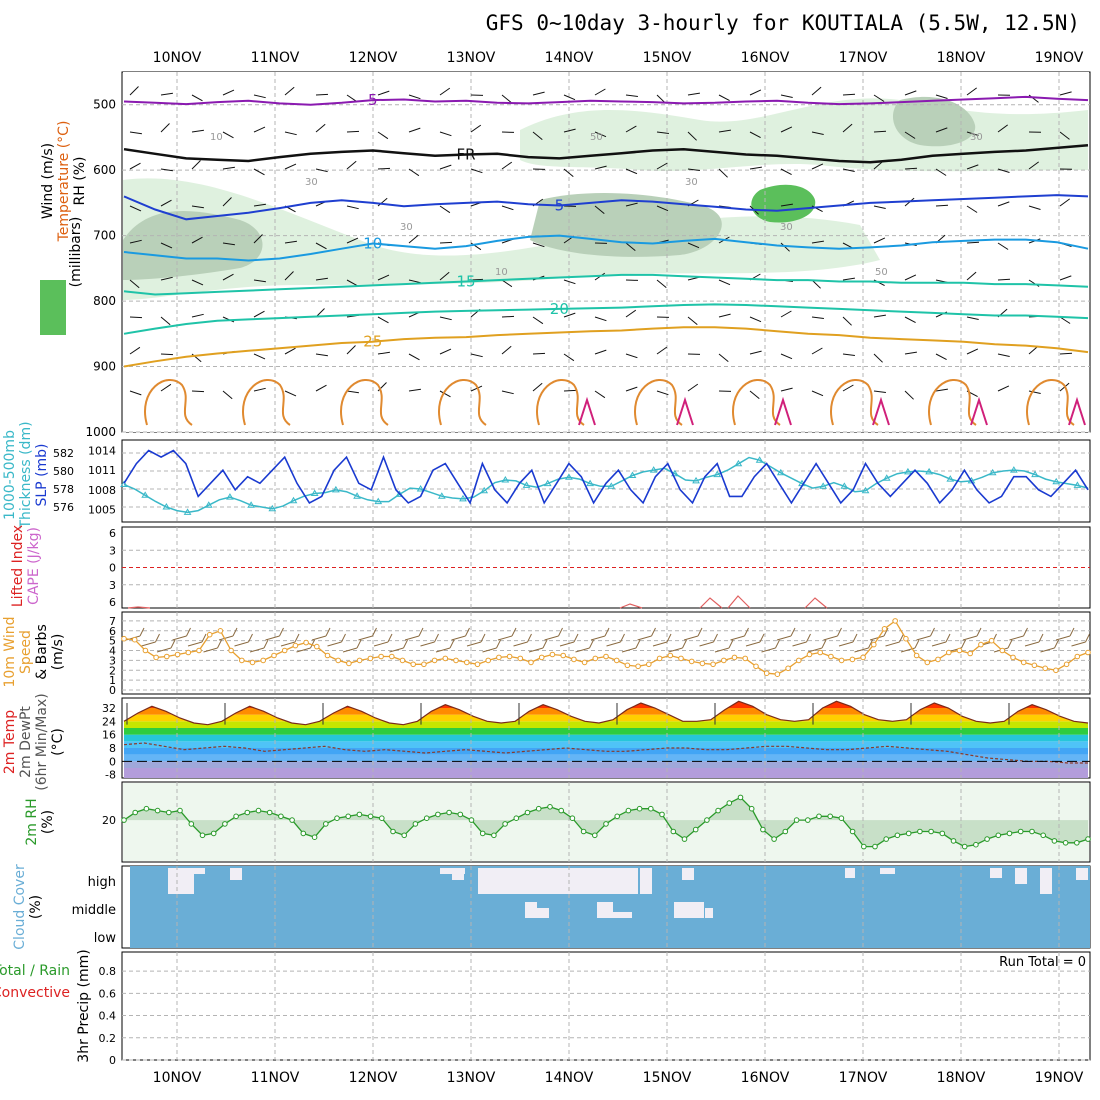  What do you see at coordinates (108, 1016) in the screenshot?
I see `y-tick-label: 0.4` at bounding box center [108, 1016].